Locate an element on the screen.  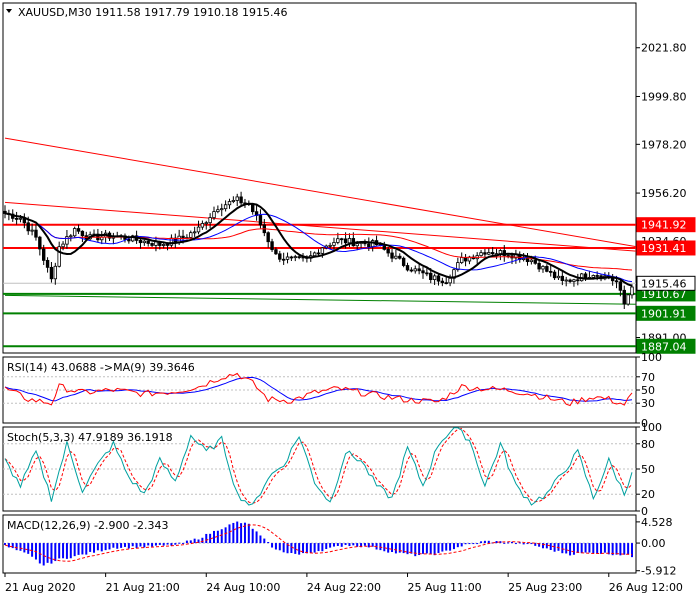
x-tick-label: 26 Aug 12:00 is located at coordinates (646, 587).